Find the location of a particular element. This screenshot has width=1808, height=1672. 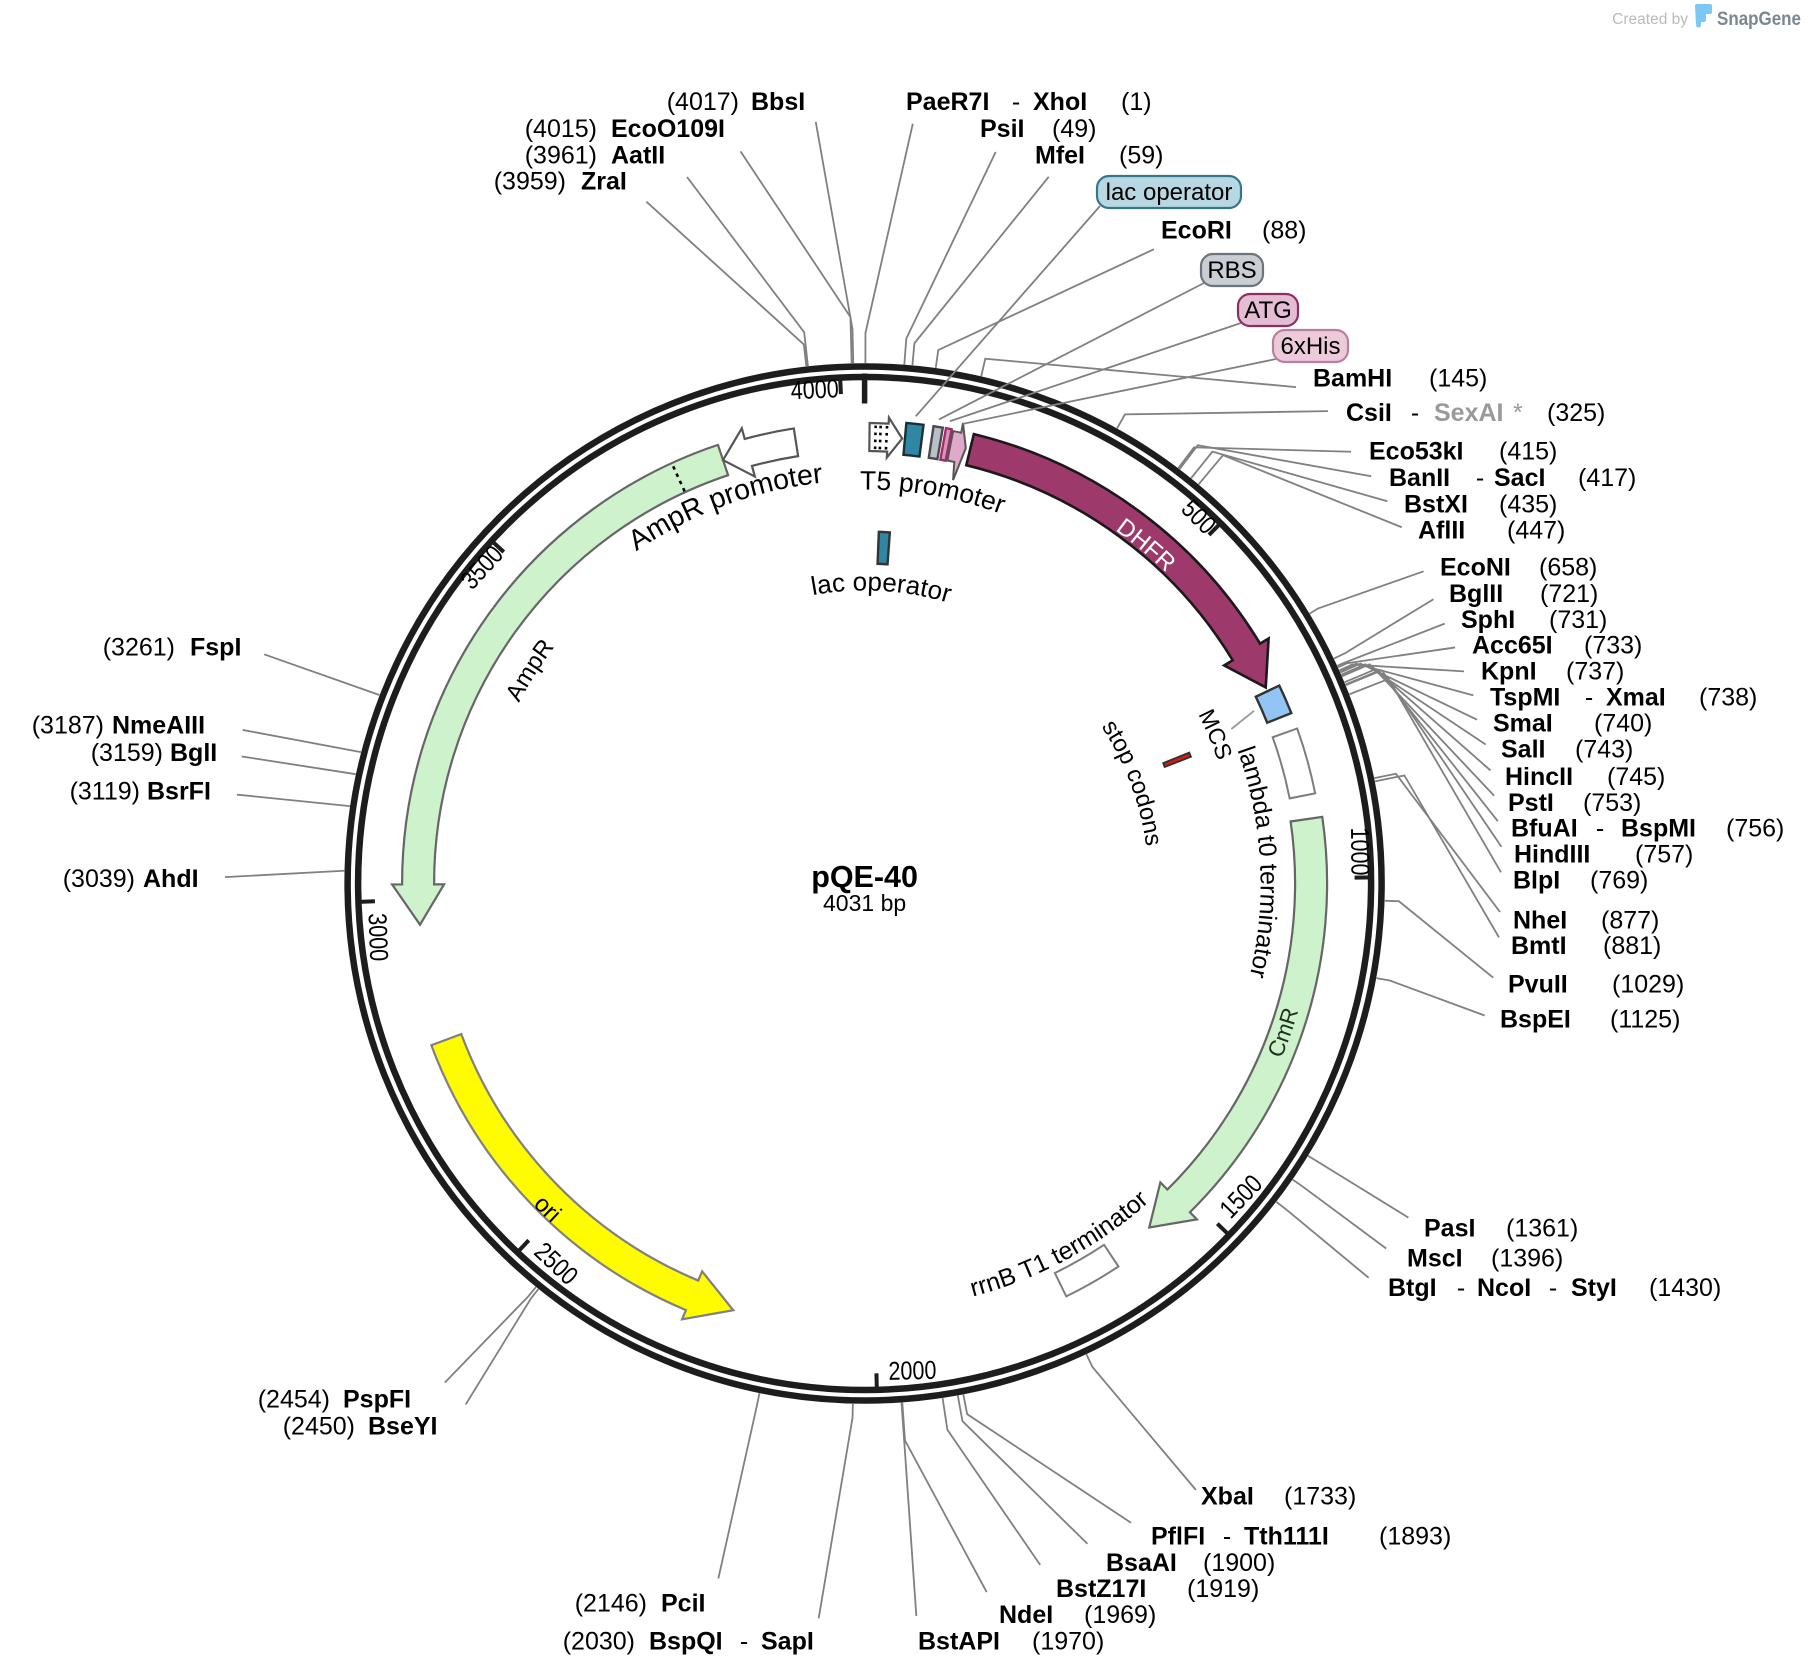

svg-text: BmtI is located at coordinates (1539, 946).